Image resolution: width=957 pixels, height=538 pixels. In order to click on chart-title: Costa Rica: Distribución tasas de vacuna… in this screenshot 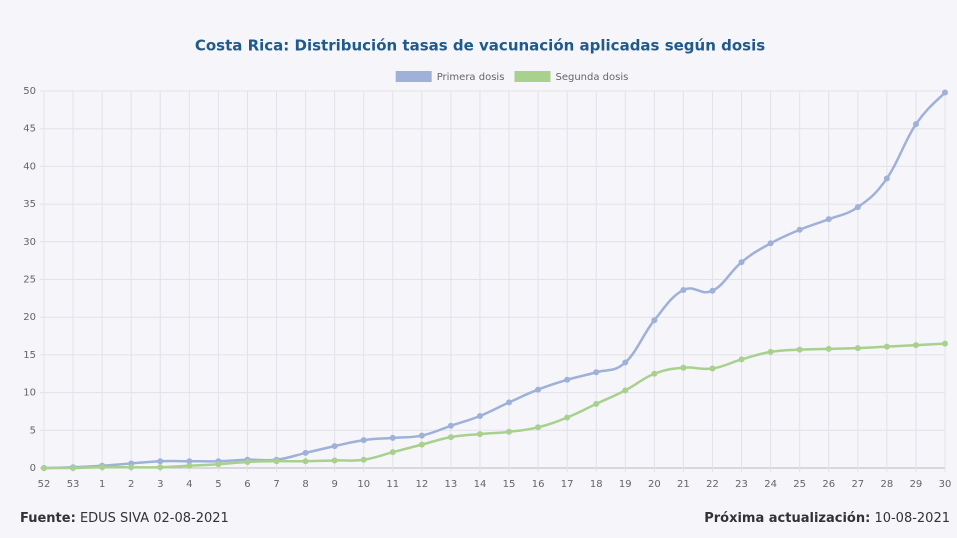, I will do `click(480, 46)`.